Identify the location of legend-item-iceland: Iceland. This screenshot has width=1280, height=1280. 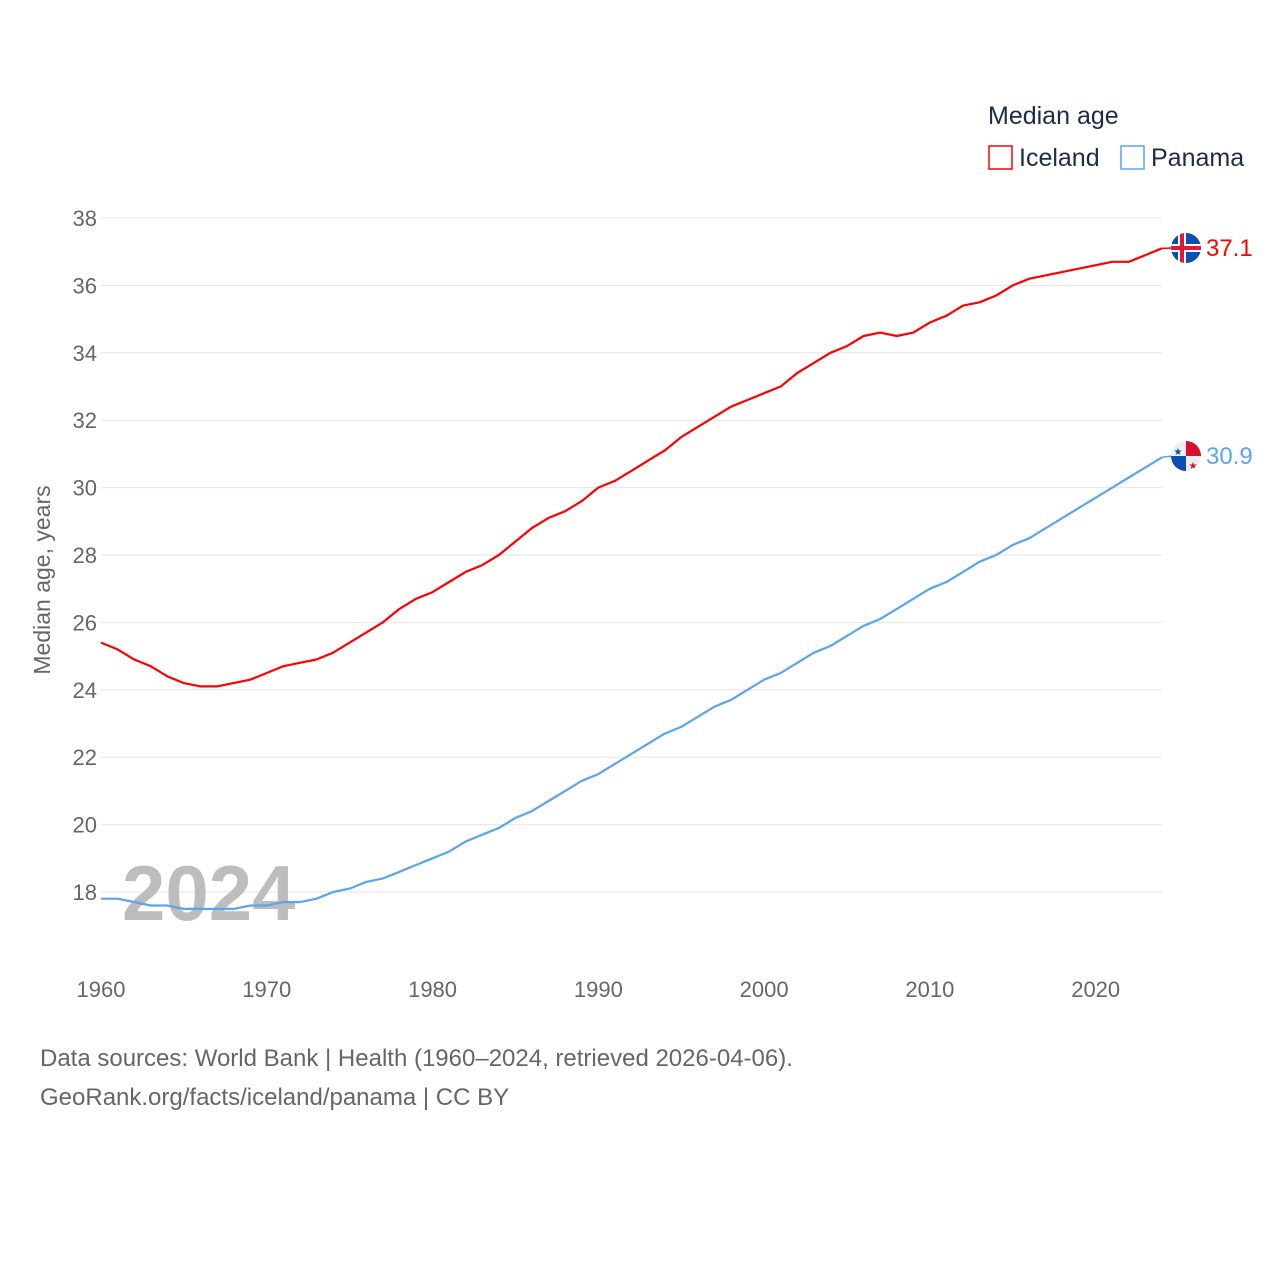
(1044, 158).